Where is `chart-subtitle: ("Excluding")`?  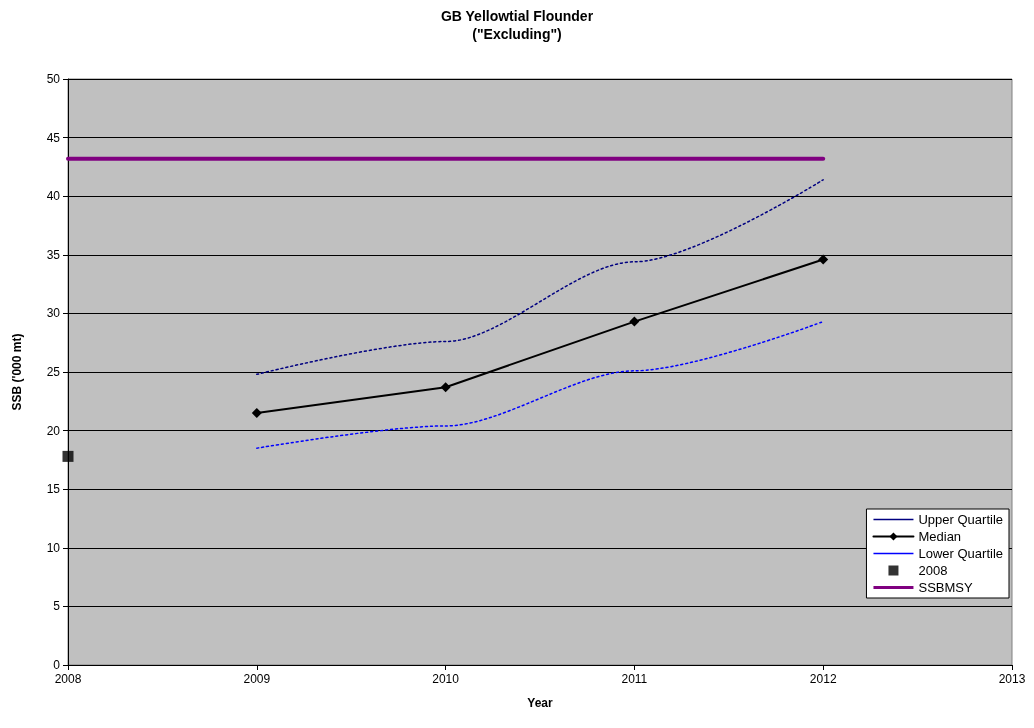 chart-subtitle: ("Excluding") is located at coordinates (517, 34).